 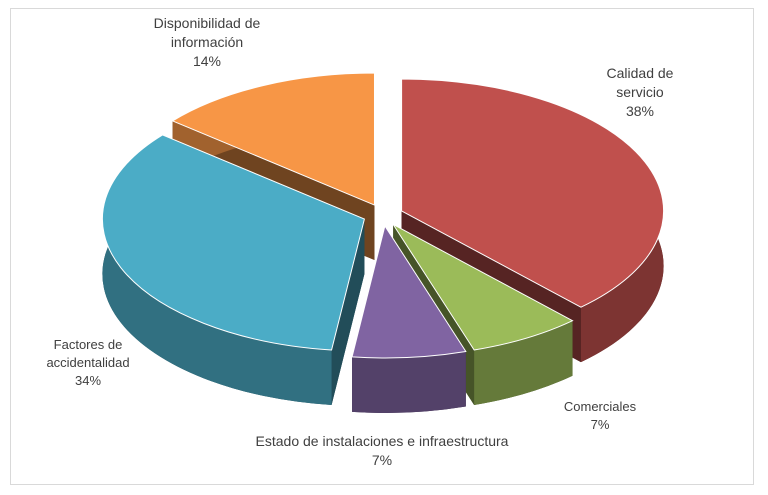 I want to click on label-value: 38%, so click(x=640, y=111).